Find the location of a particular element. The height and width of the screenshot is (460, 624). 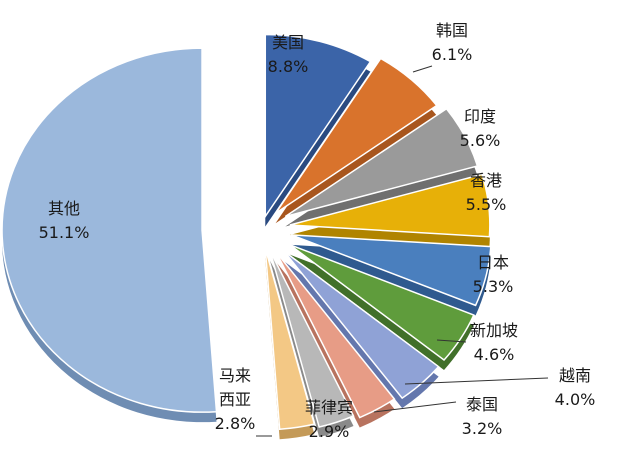

slice-label-value-1: 6.1% is located at coordinates (452, 54).